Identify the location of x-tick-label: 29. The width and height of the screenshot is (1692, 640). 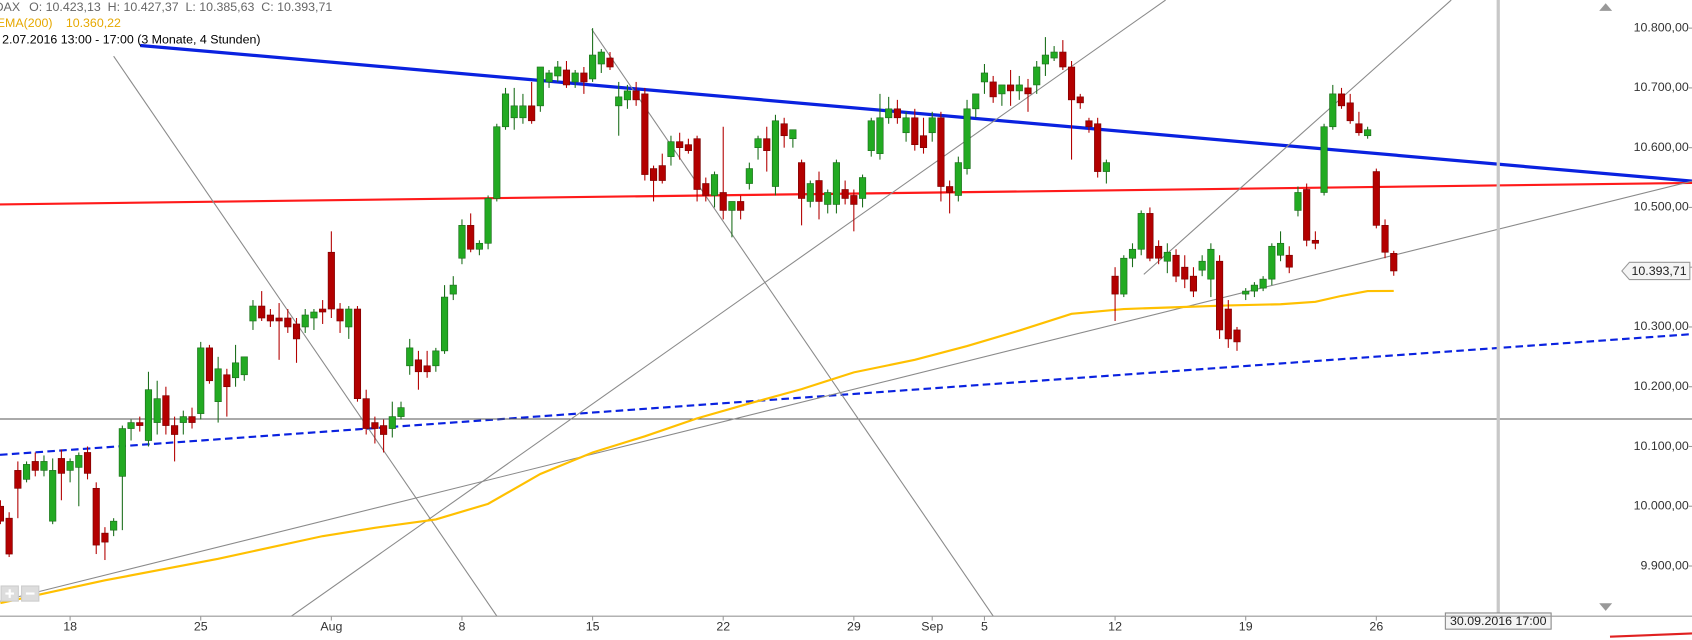
(854, 626).